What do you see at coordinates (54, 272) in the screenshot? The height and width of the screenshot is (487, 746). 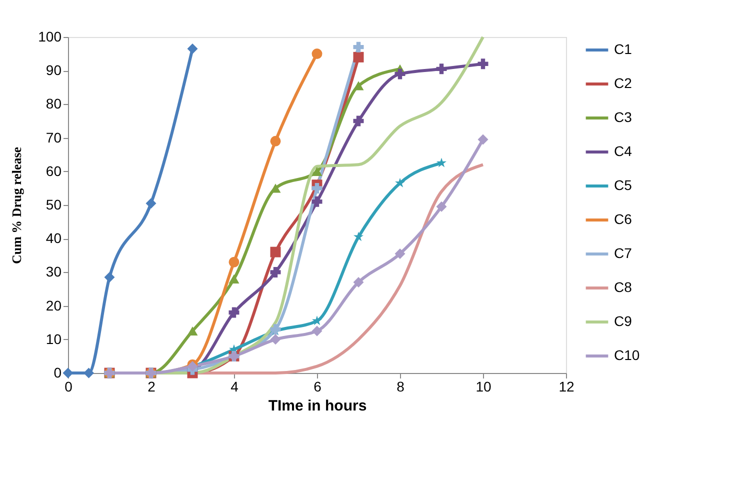 I see `y-tick-label: 30` at bounding box center [54, 272].